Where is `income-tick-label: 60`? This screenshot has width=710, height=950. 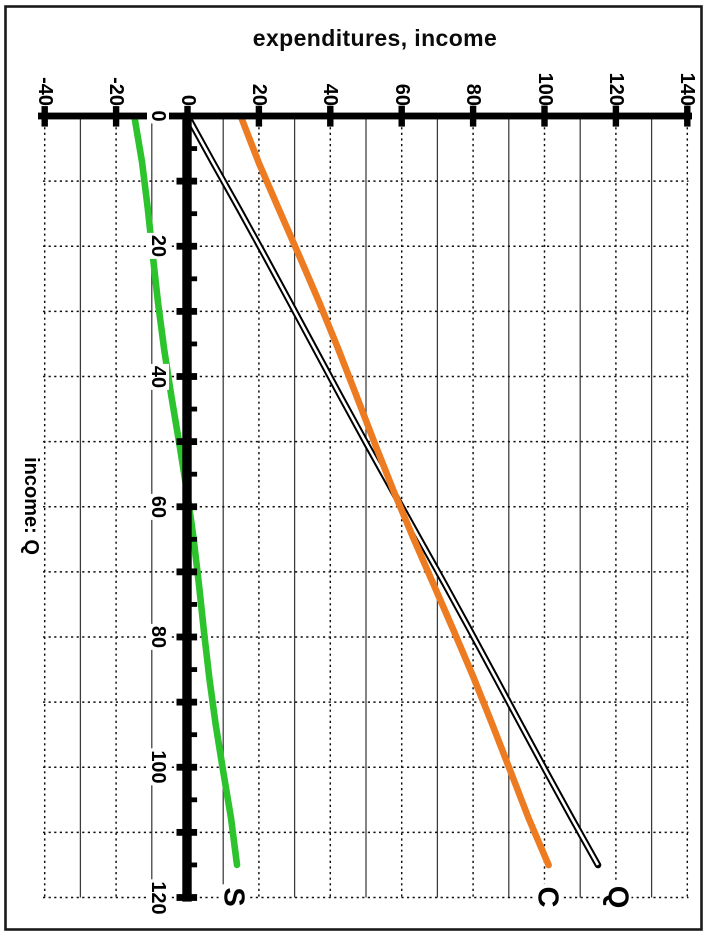 income-tick-label: 60 is located at coordinates (158, 506).